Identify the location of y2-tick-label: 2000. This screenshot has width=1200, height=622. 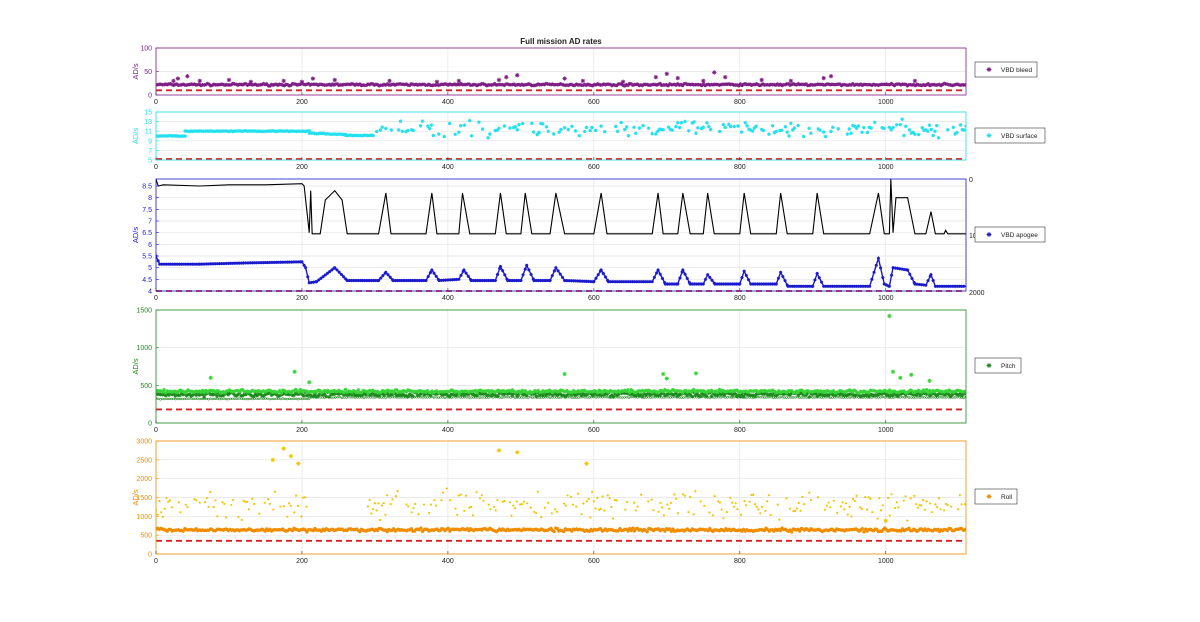
(977, 293).